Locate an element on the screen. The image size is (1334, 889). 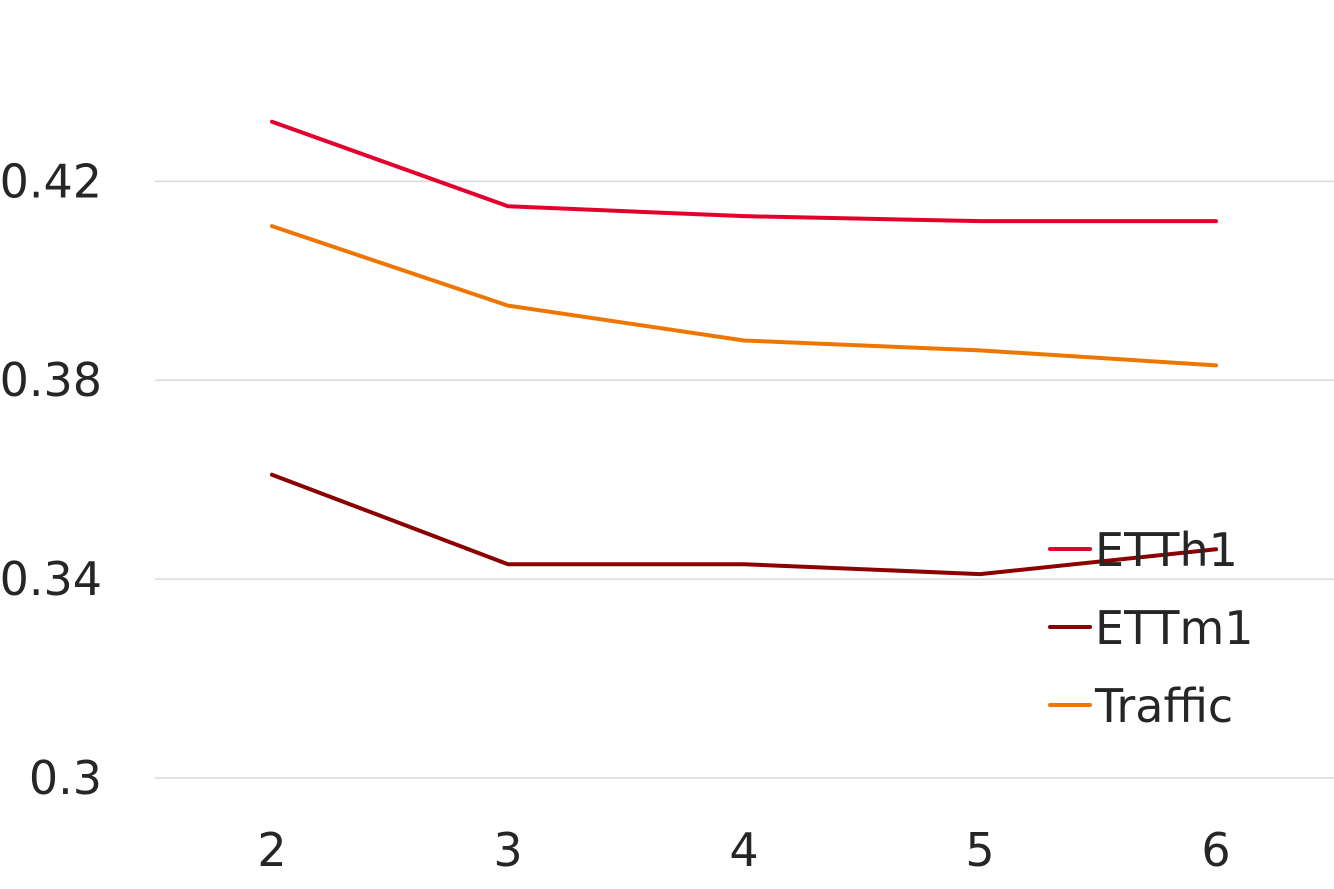
legend-label-etth1: ETTh1 is located at coordinates (1166, 550).